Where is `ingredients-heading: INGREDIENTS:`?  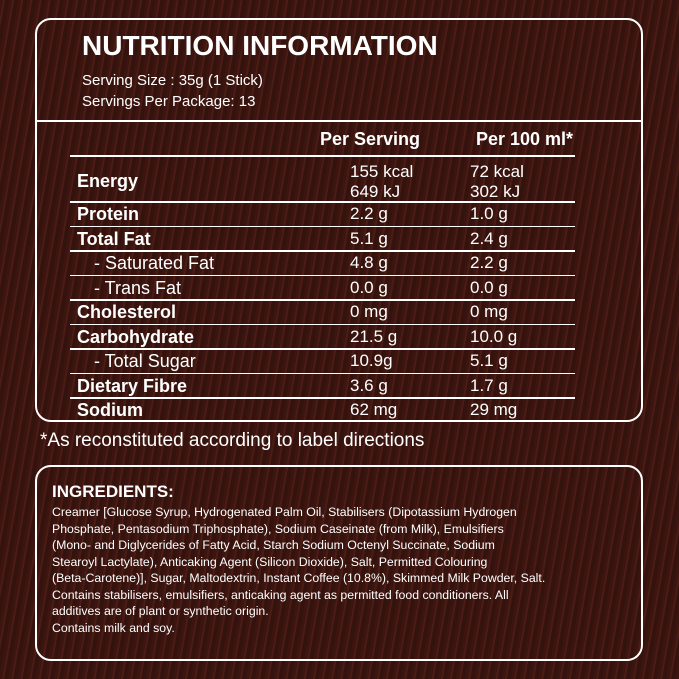
ingredients-heading: INGREDIENTS: is located at coordinates (113, 491).